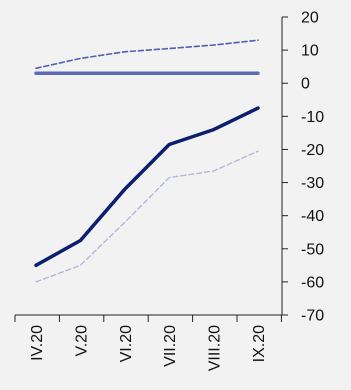  I want to click on y-tick-label: -60, so click(312, 282).